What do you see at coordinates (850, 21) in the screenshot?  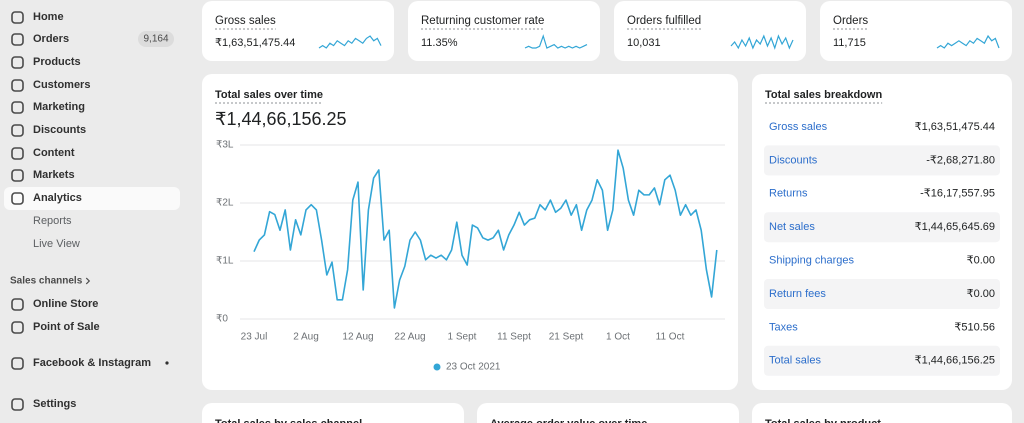 I see `kpi-title: Orders` at bounding box center [850, 21].